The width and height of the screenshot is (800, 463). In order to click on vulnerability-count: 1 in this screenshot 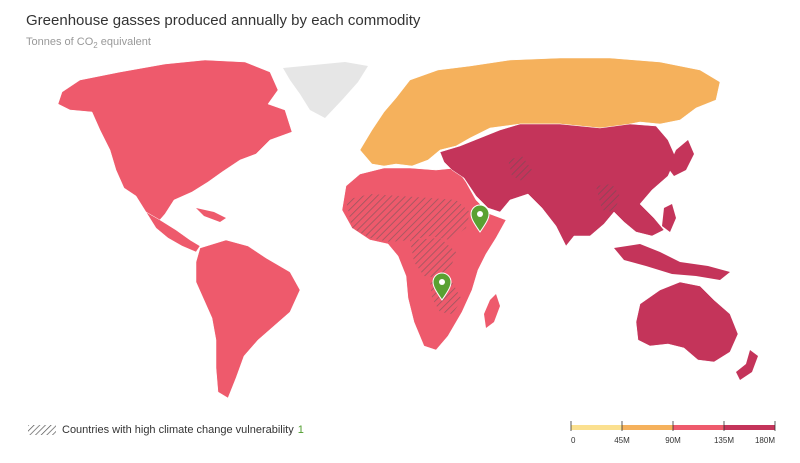, I will do `click(300, 430)`.